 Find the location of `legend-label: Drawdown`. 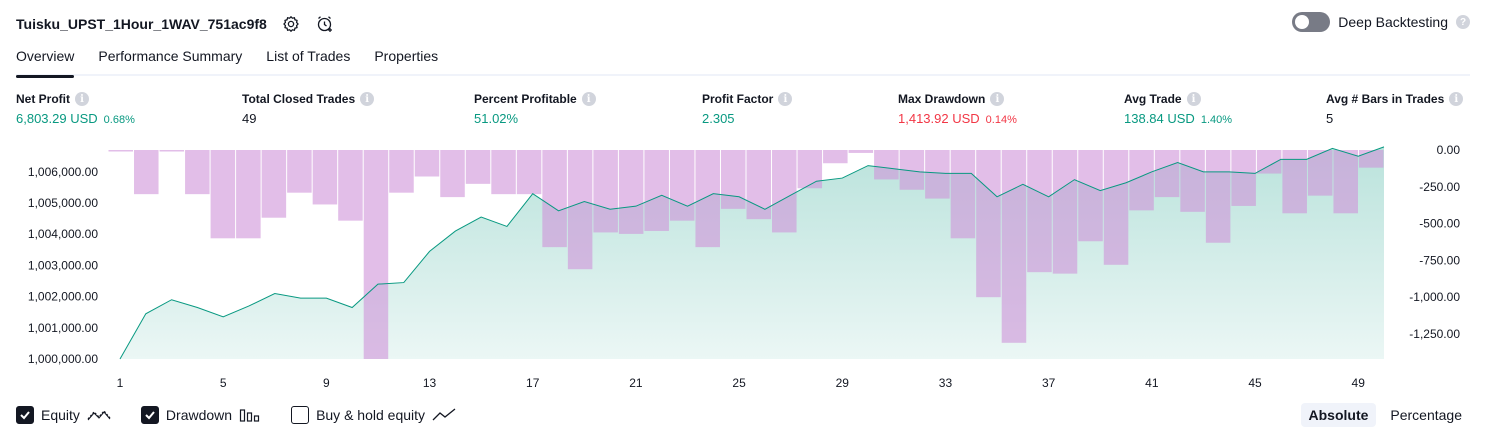

legend-label: Drawdown is located at coordinates (199, 415).